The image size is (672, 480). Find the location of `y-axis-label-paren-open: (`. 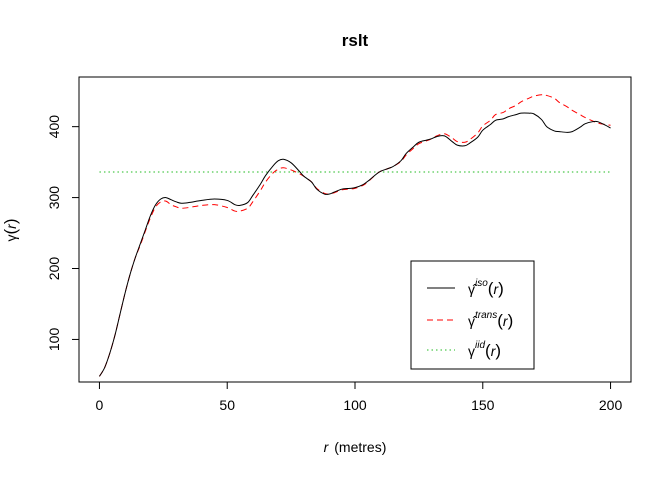

y-axis-label-paren-open: ( is located at coordinates (10, 232).